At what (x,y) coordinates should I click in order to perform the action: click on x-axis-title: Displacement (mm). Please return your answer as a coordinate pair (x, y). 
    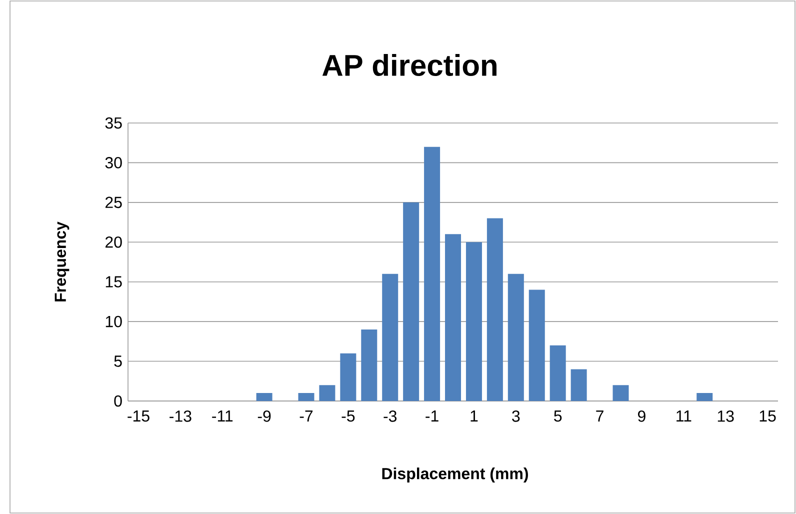
    Looking at the image, I should click on (455, 475).